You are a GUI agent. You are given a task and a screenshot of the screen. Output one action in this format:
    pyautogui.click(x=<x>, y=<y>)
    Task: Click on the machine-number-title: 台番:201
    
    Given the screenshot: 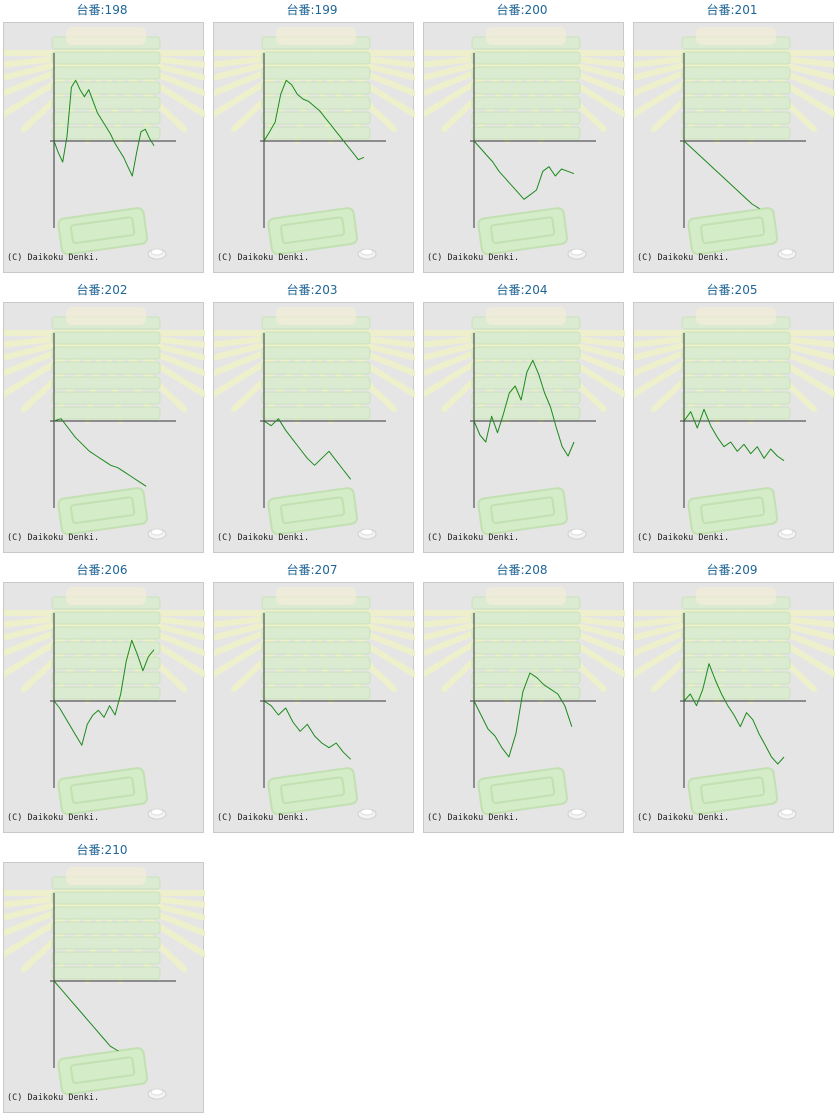 What is the action you would take?
    pyautogui.click(x=732, y=10)
    